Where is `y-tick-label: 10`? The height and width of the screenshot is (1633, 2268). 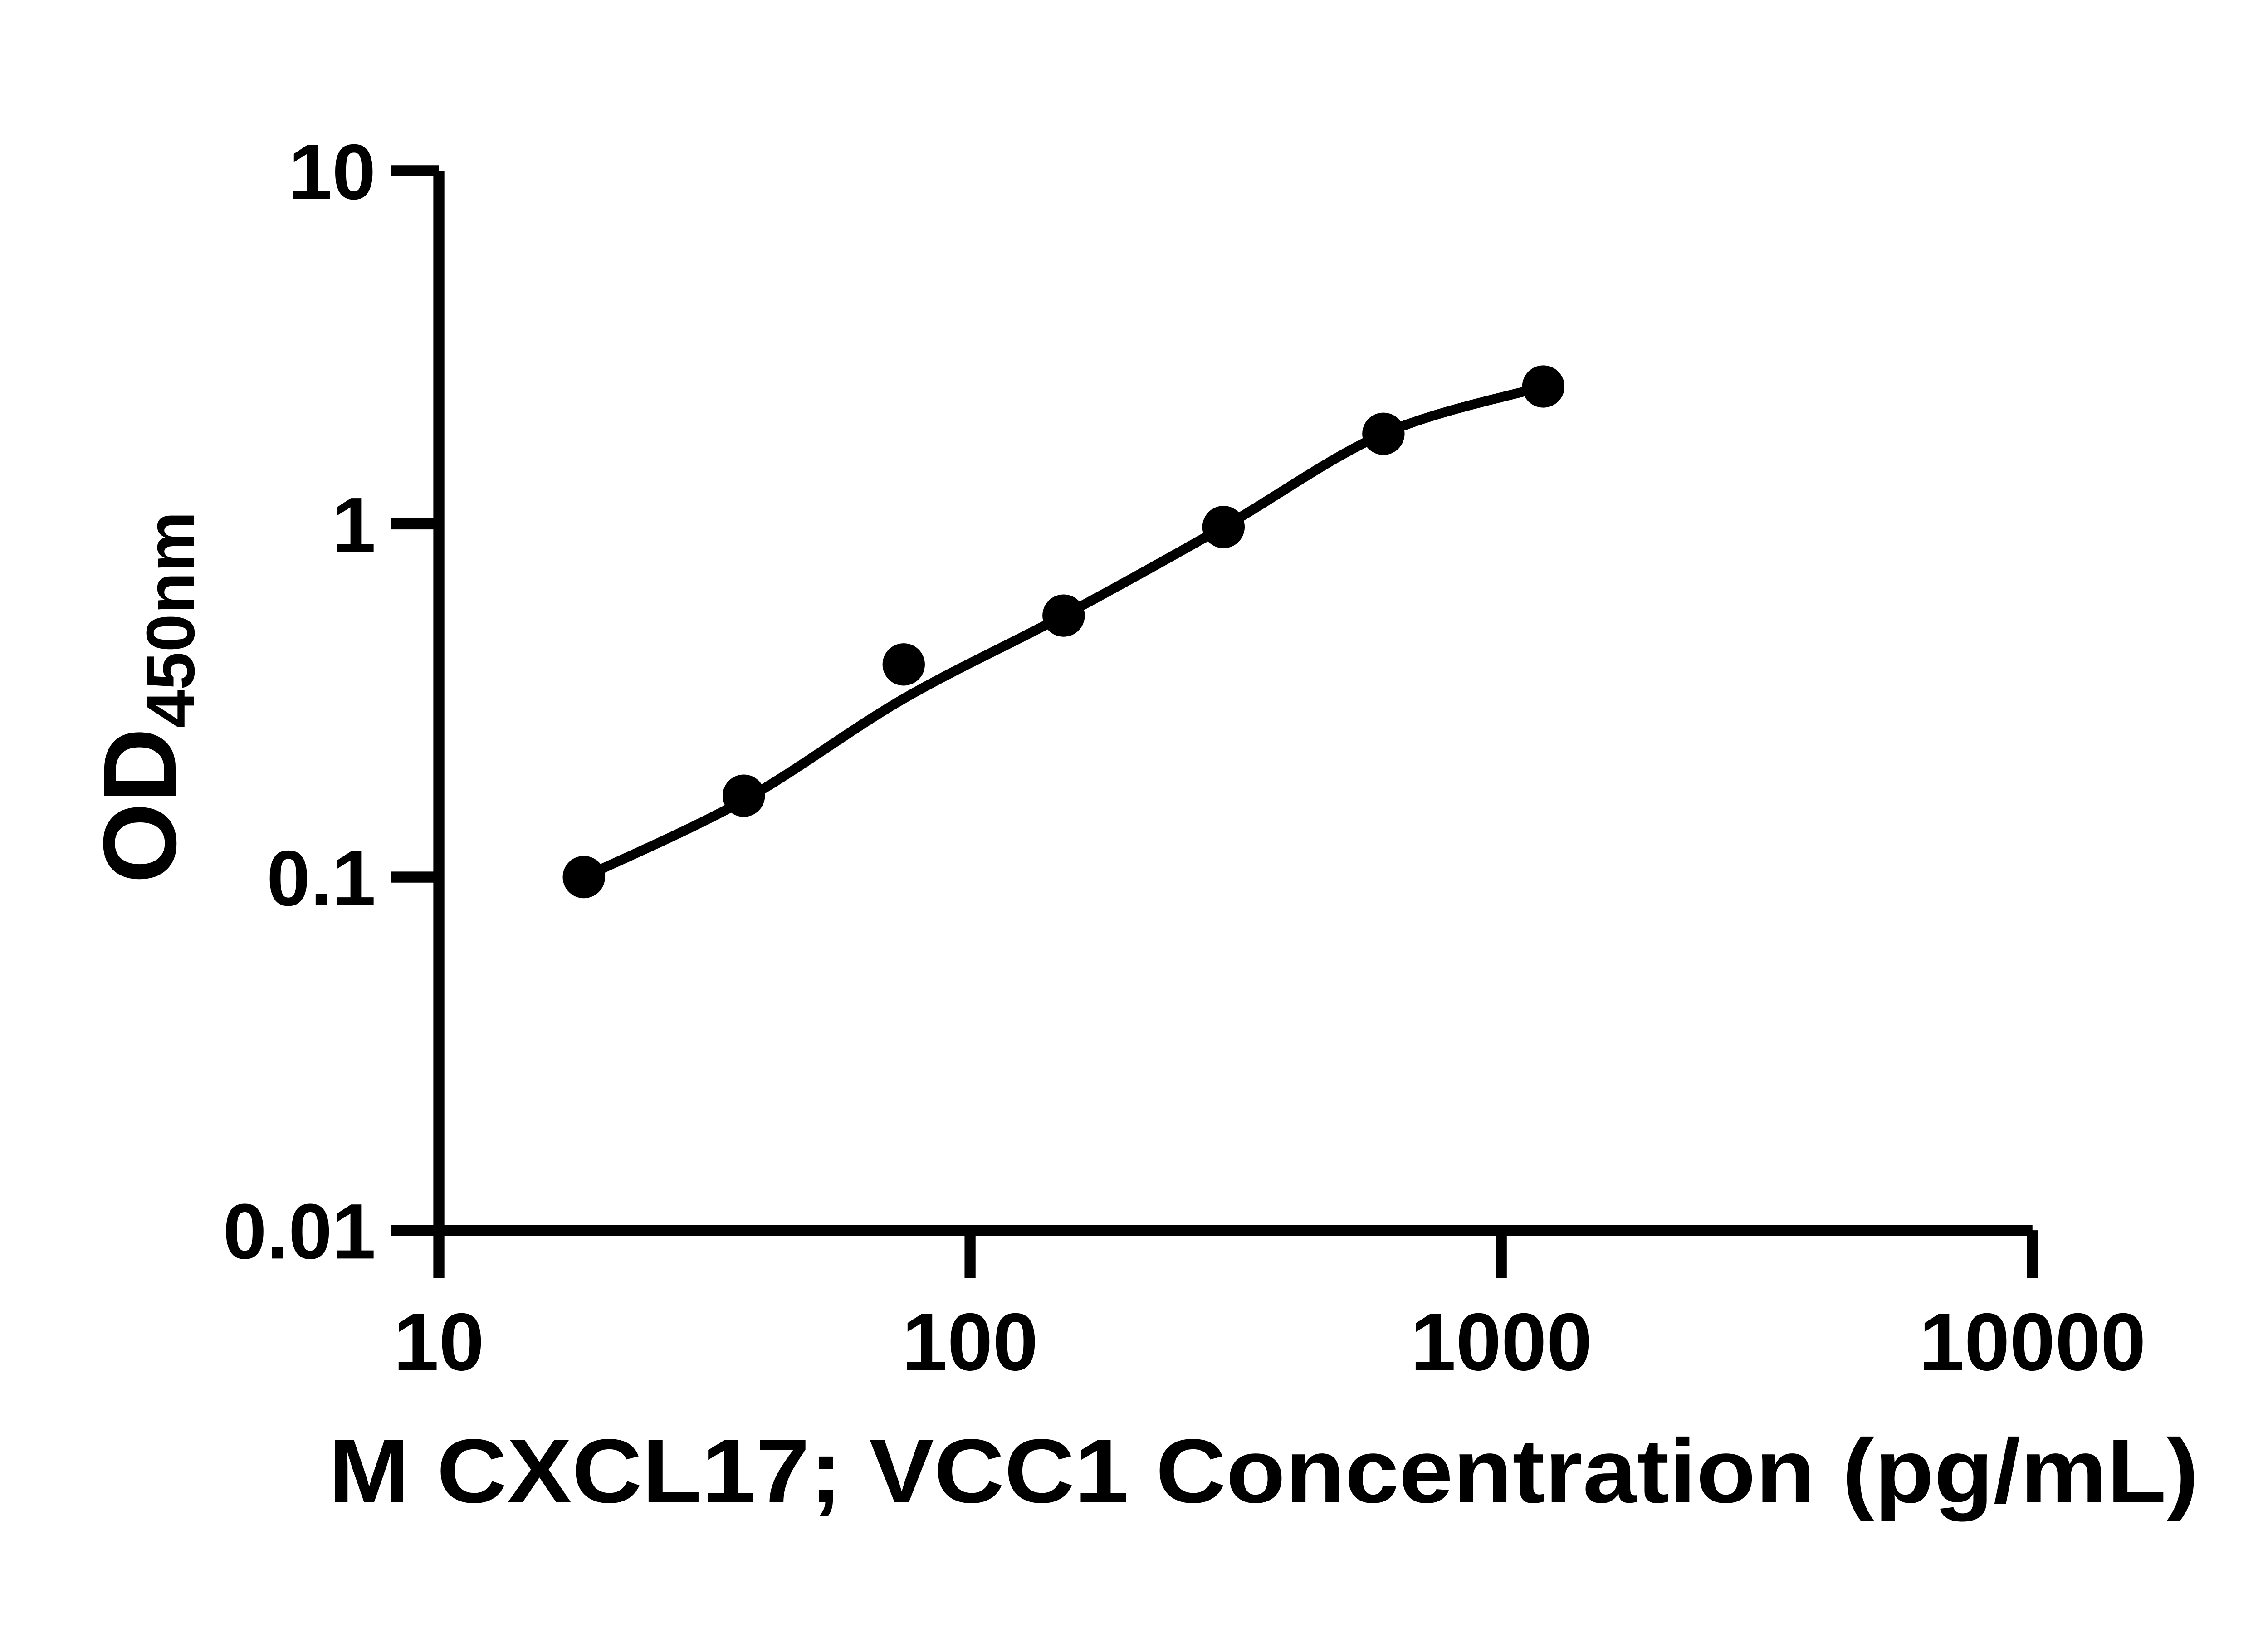 y-tick-label: 10 is located at coordinates (332, 172).